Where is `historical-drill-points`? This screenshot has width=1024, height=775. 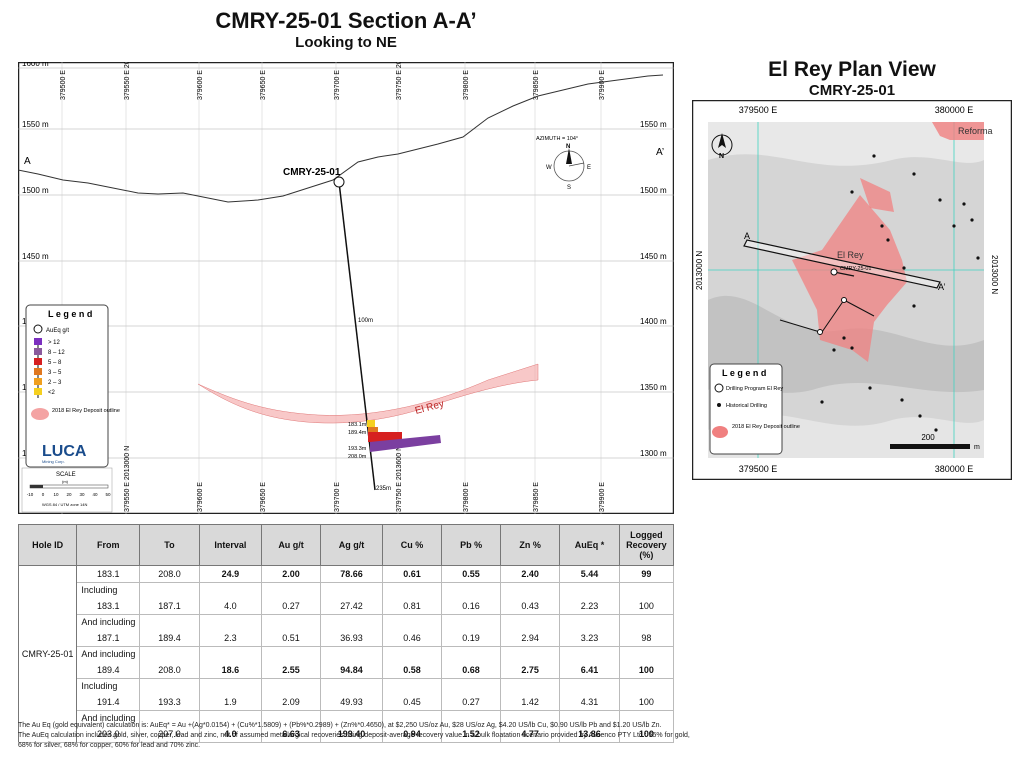
historical-drill-points is located at coordinates (900, 293).